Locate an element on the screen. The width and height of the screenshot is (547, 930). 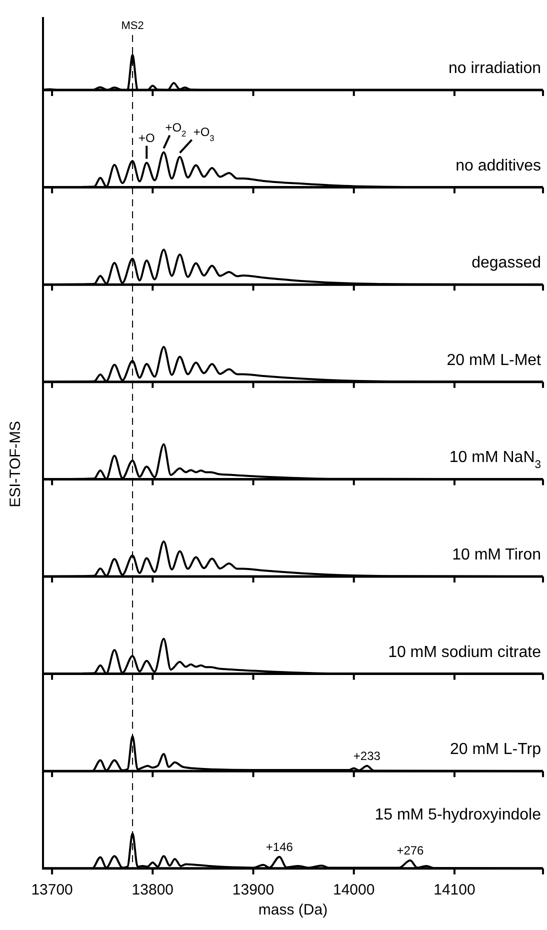
y-axis-title: ESI-TOF-MS is located at coordinates (15, 464).